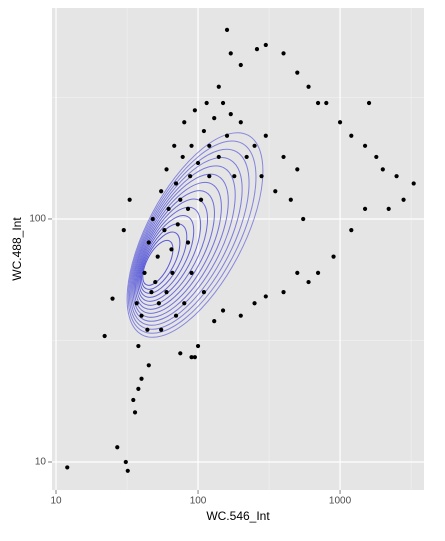 The height and width of the screenshot is (541, 445). I want to click on contours, so click(195, 235).